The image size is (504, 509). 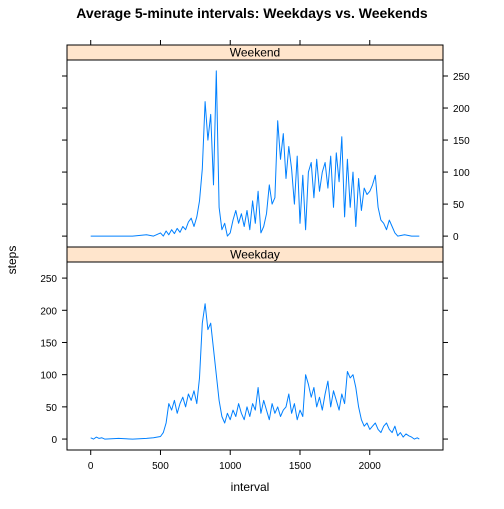 I want to click on y-tick-label-weekday-100: 100, so click(x=48, y=376).